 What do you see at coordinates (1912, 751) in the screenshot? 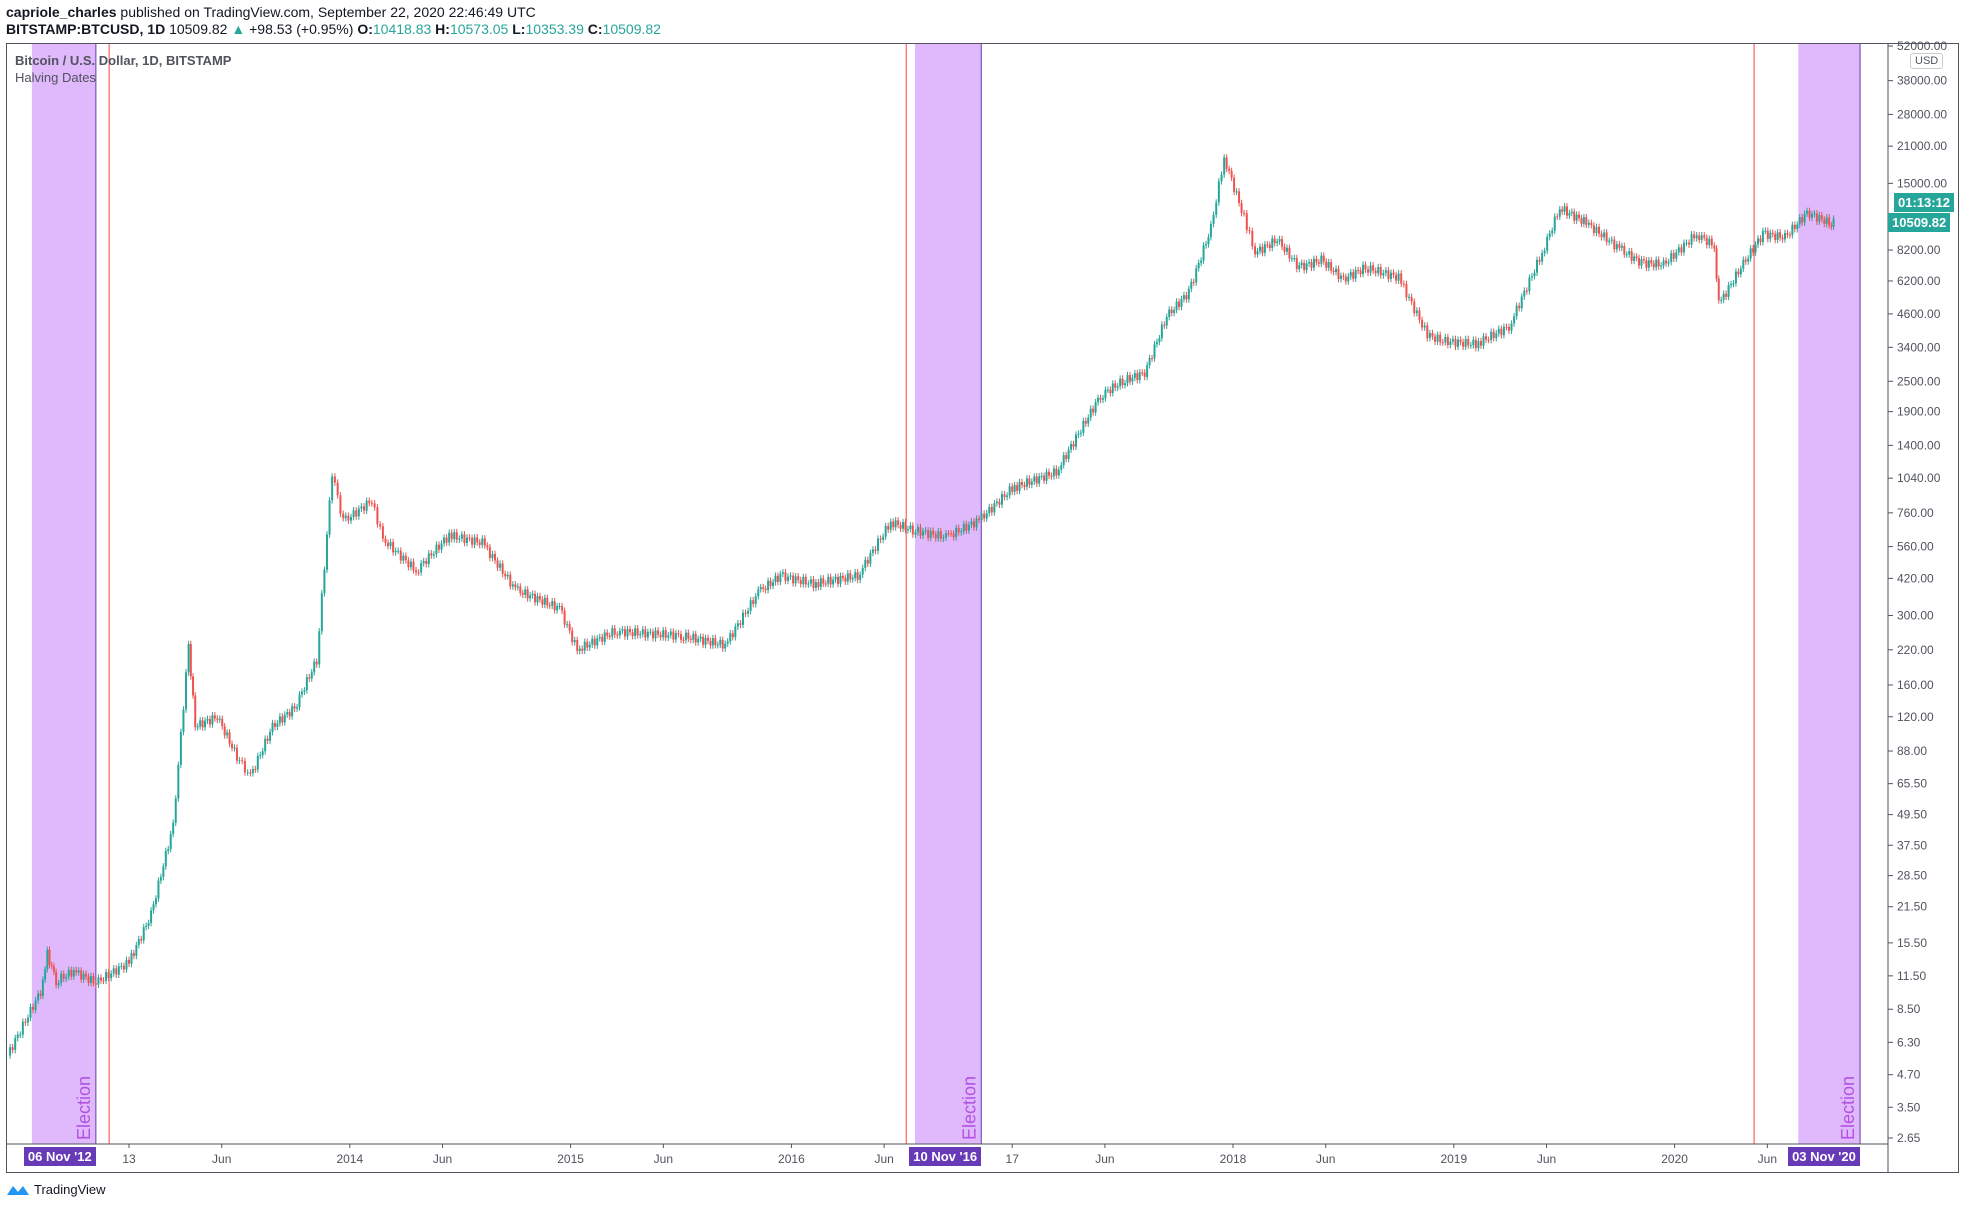
I see `price-tick-label: 88.00` at bounding box center [1912, 751].